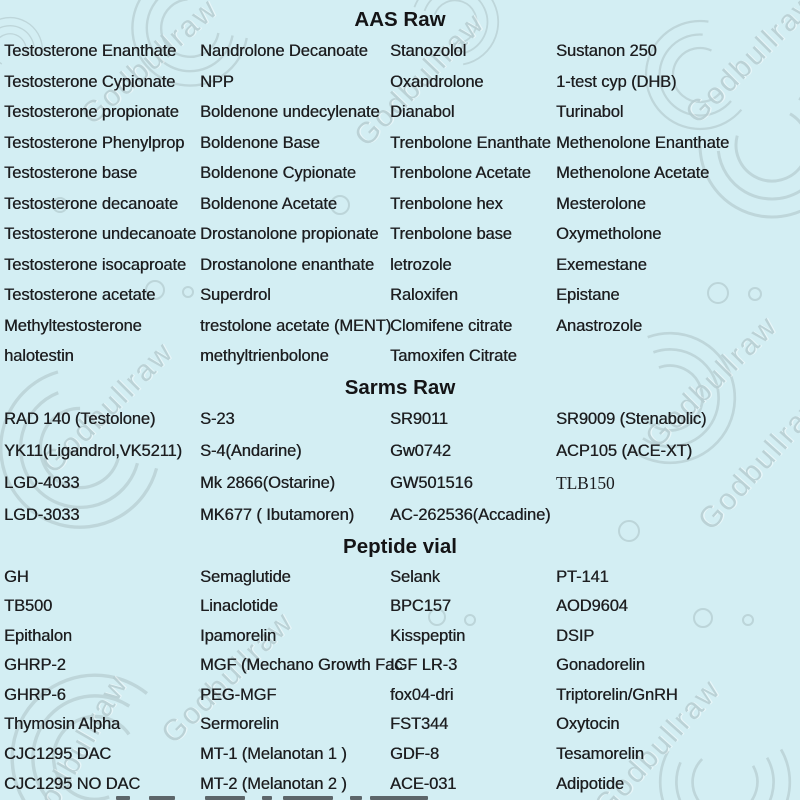  I want to click on list-item: Nandrolone Decanoate, so click(284, 51).